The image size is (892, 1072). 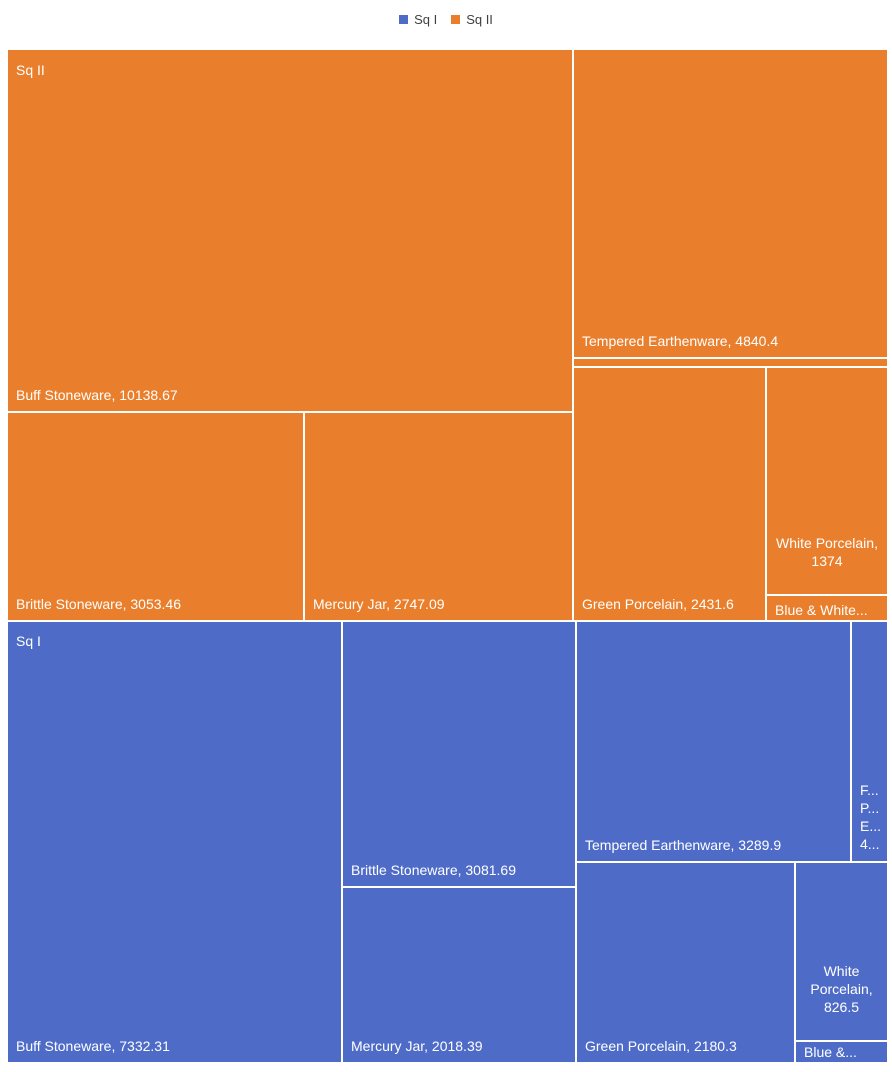 I want to click on treemap-tile: Tempered Earthenware, 3289.9, so click(x=713, y=741).